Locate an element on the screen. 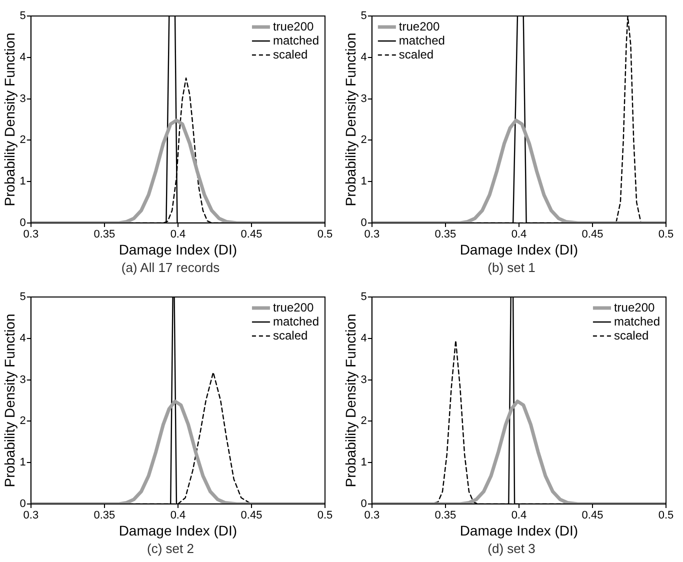 The height and width of the screenshot is (562, 683). text: (b) set 1 is located at coordinates (511, 268).